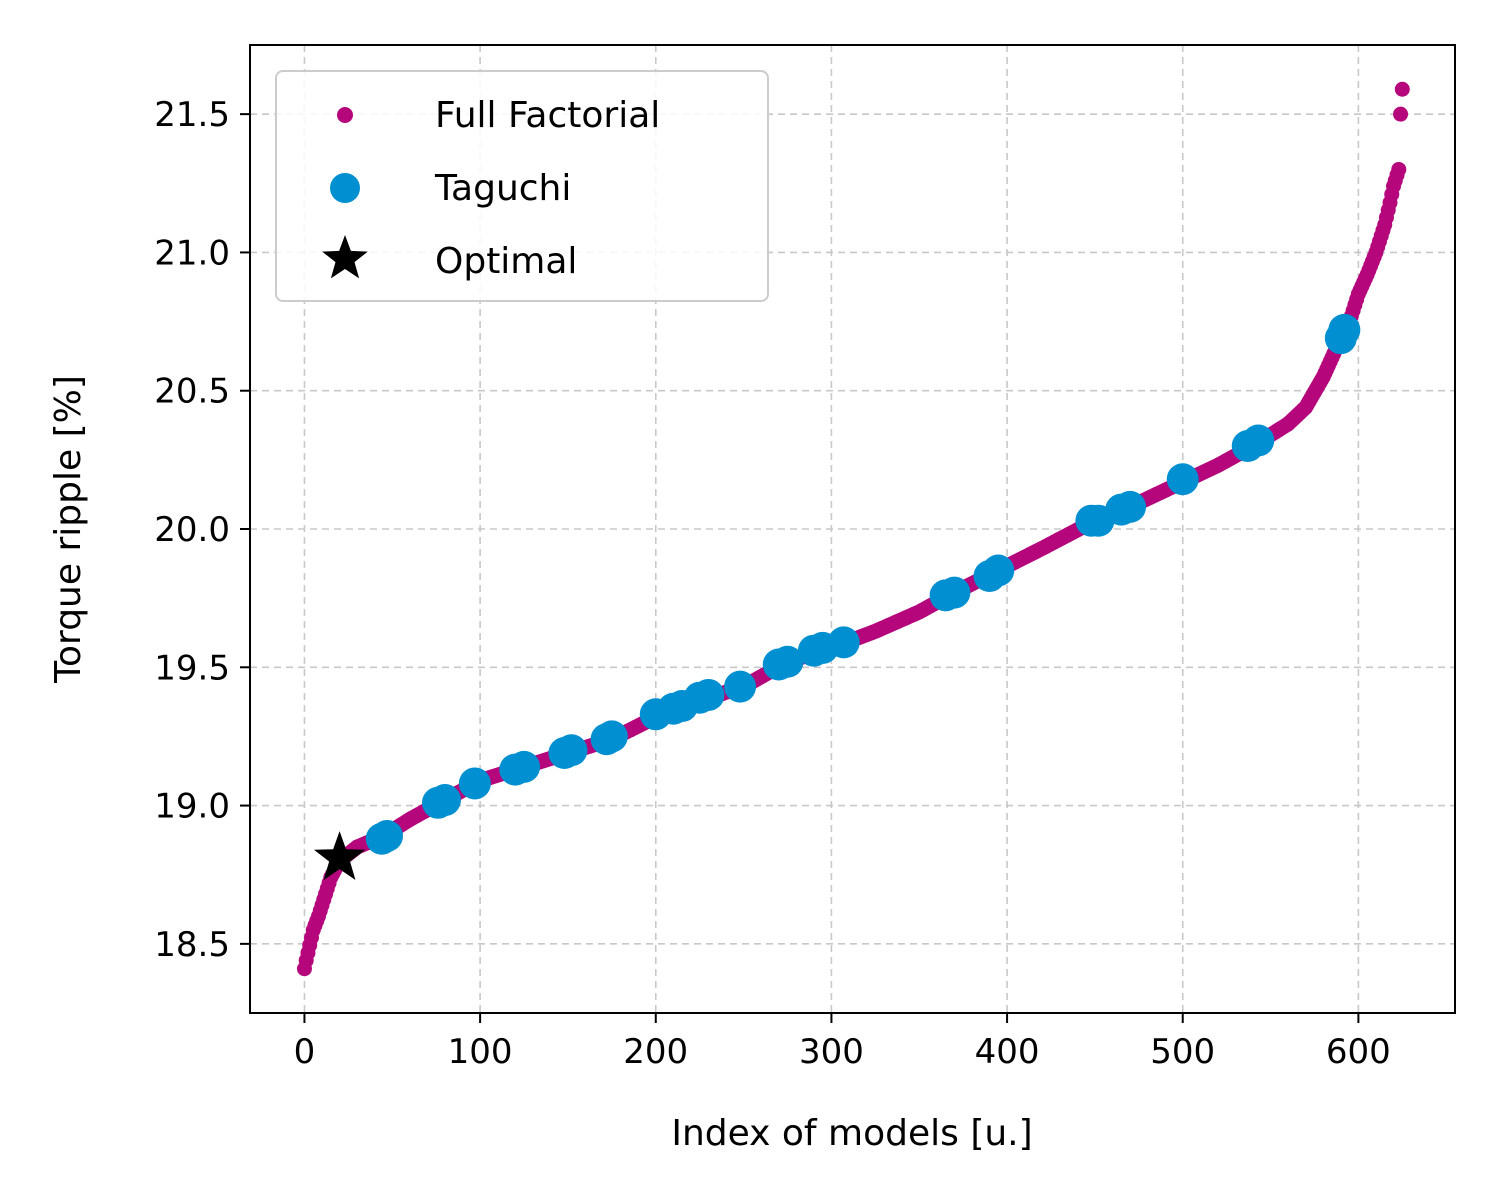 This screenshot has height=1200, width=1500. Describe the element at coordinates (192, 253) in the screenshot. I see `y-tick-label: 21.0` at that location.